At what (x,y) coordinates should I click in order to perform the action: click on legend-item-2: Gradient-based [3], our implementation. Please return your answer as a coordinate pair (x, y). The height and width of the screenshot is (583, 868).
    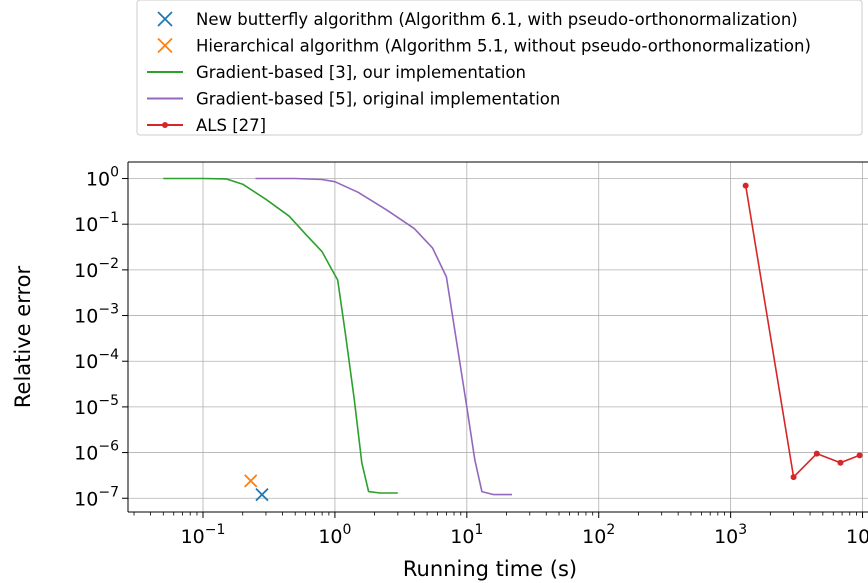
    Looking at the image, I should click on (336, 72).